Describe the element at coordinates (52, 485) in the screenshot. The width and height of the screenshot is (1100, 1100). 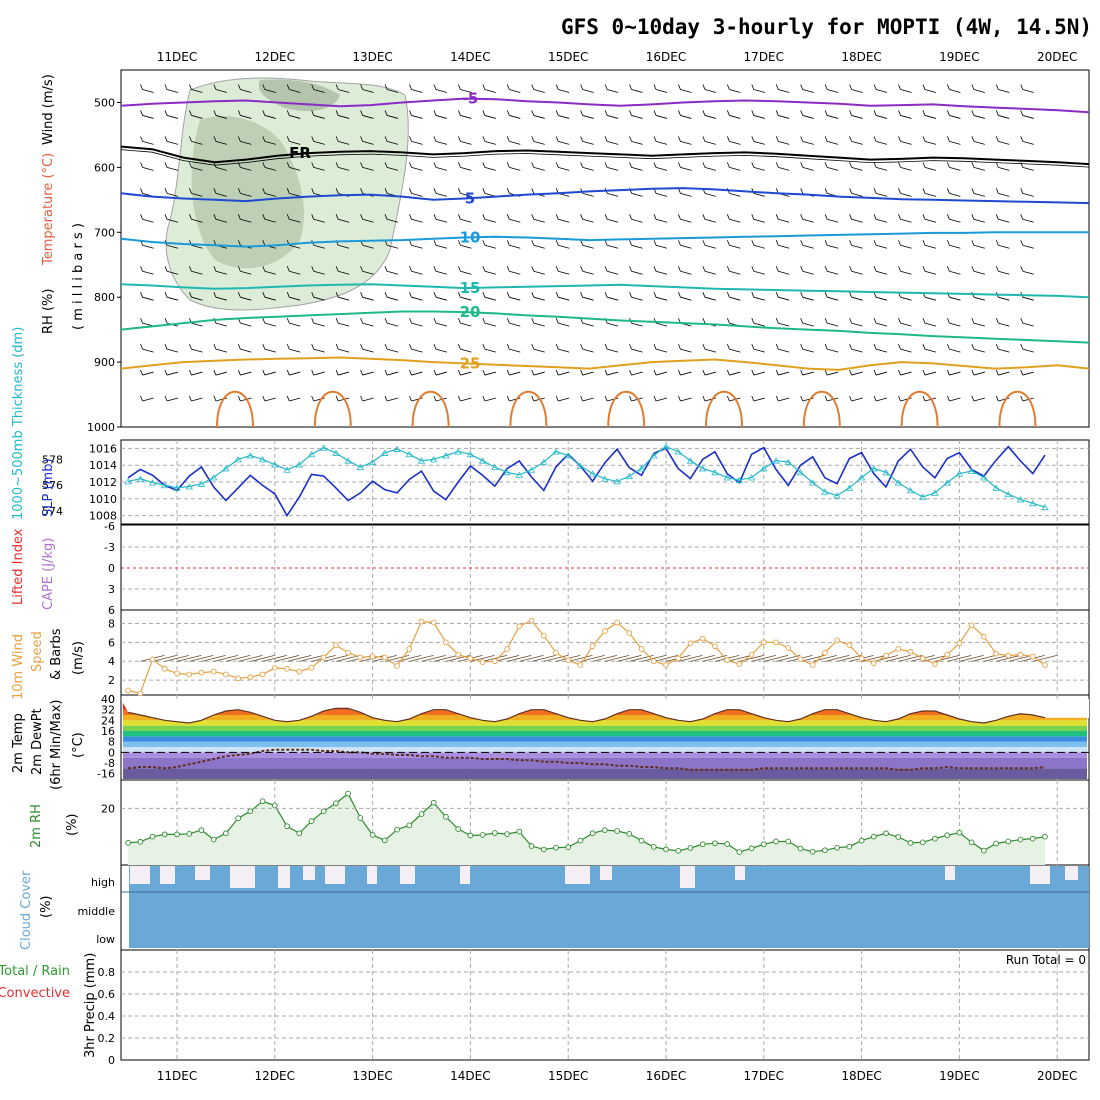
I see `thickness-tick-label: 576` at that location.